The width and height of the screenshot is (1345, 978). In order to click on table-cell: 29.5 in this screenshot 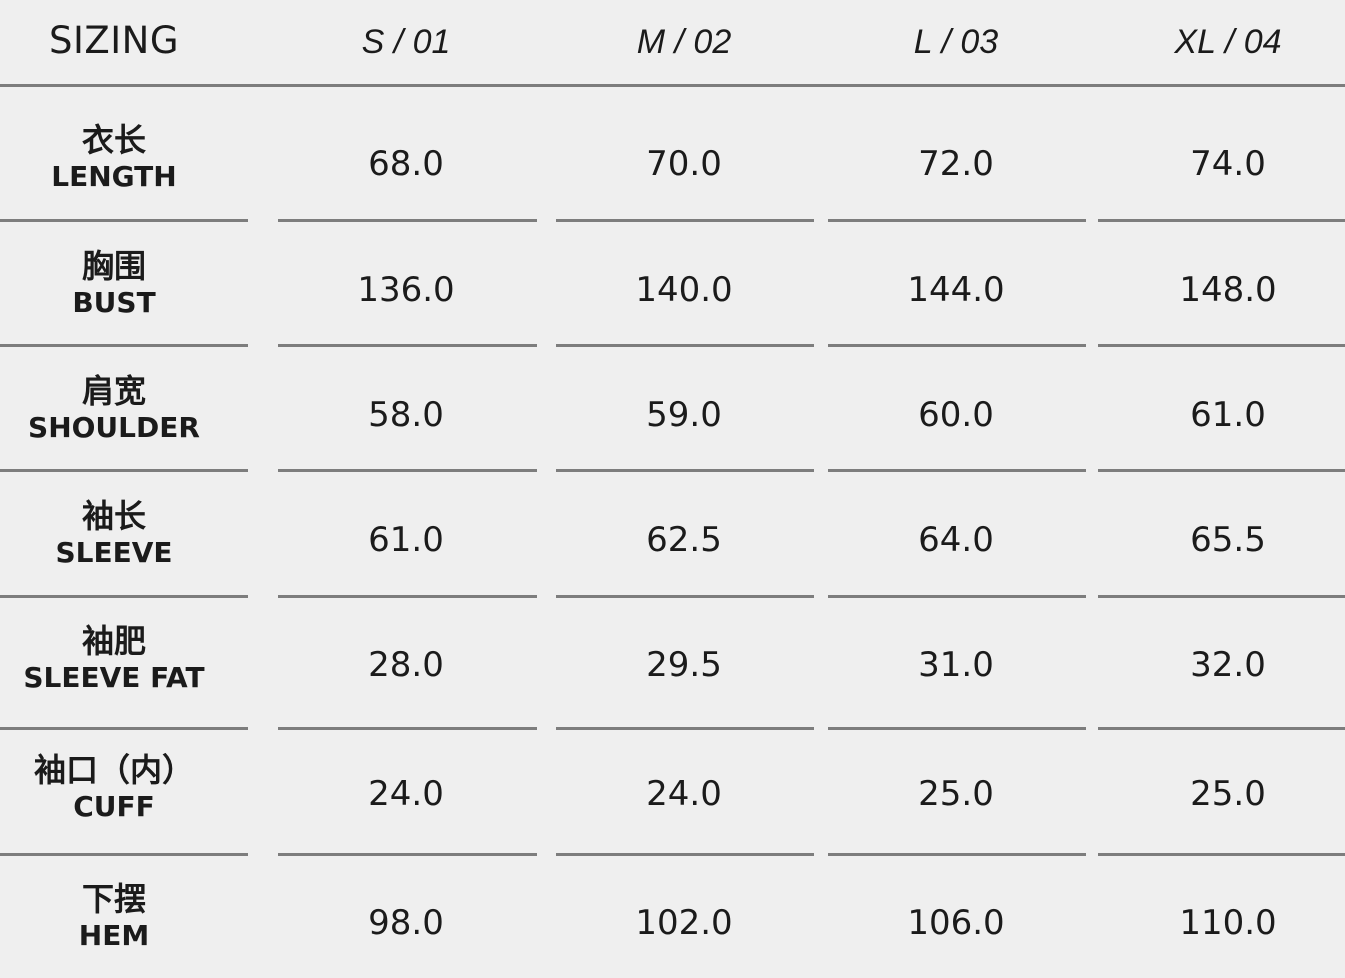, I will do `click(684, 665)`.